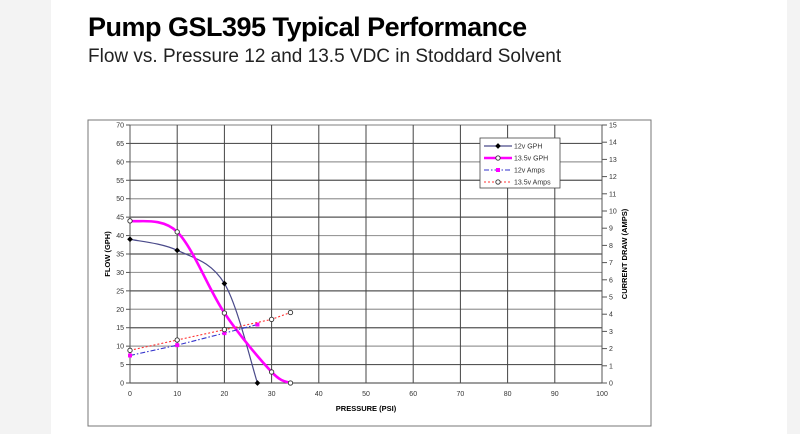  What do you see at coordinates (508, 394) in the screenshot?
I see `x-tick-label: 80` at bounding box center [508, 394].